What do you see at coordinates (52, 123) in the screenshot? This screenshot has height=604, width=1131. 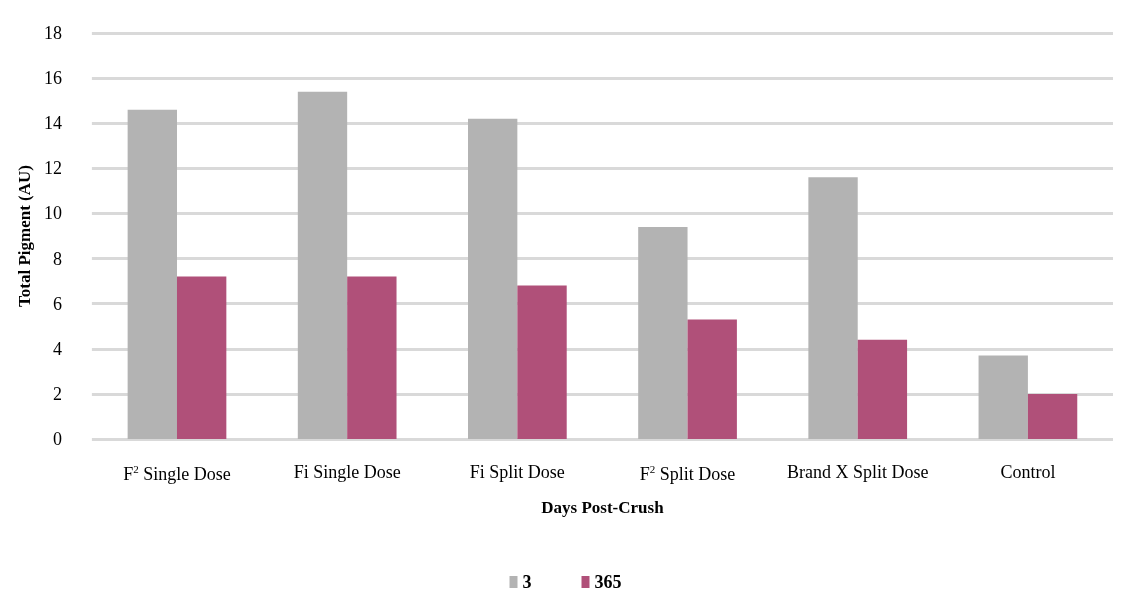 I see `y-tick-label: 14` at bounding box center [52, 123].